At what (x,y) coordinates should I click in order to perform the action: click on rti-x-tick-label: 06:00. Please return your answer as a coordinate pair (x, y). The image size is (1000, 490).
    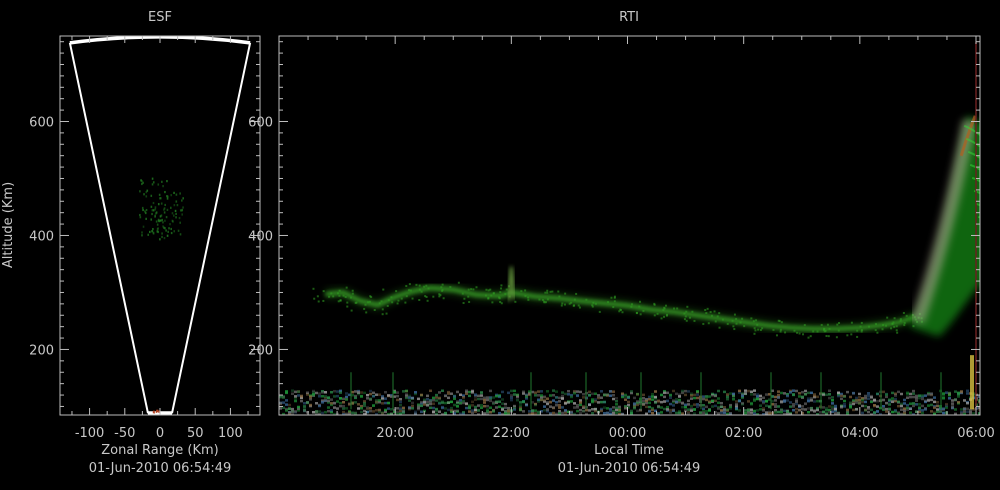
    Looking at the image, I should click on (975, 433).